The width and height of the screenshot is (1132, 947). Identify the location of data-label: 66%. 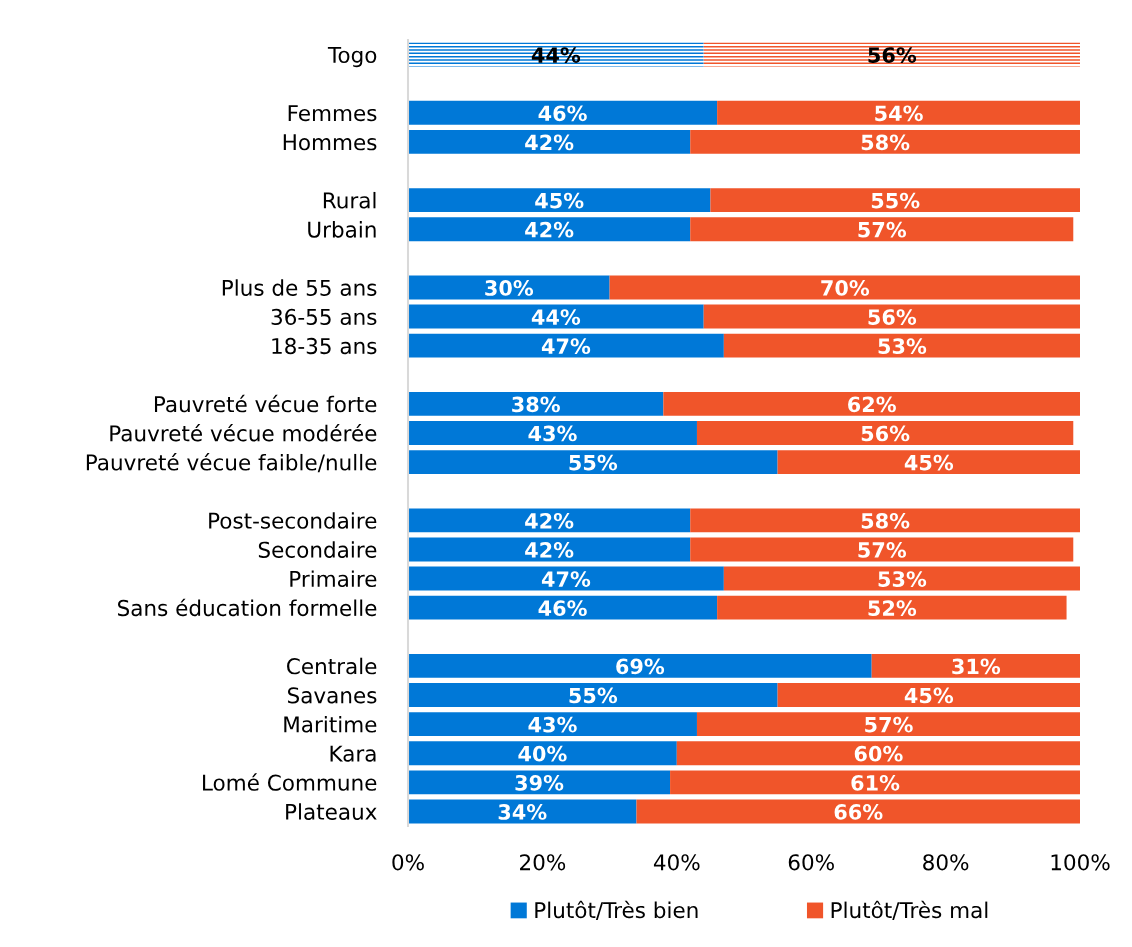
(858, 812).